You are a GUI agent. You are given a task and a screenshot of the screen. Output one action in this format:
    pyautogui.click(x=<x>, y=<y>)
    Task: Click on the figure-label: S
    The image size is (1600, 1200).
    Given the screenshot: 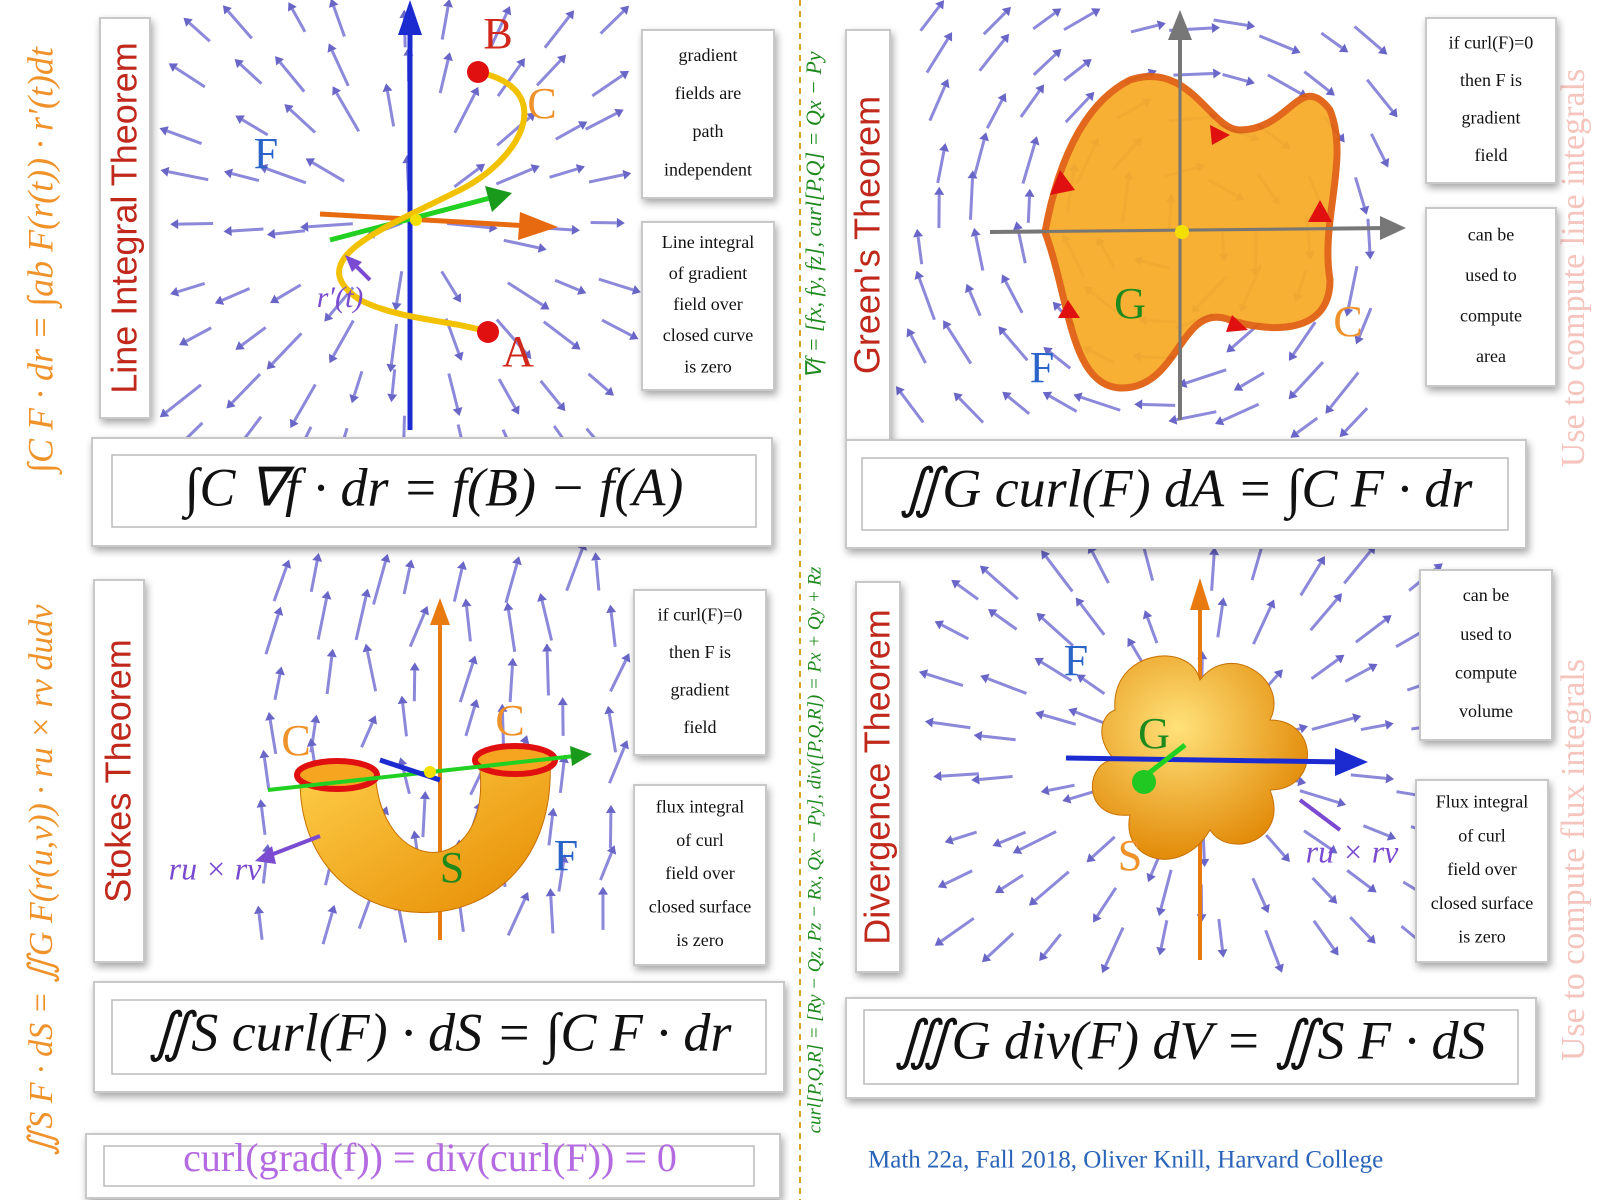 What is the action you would take?
    pyautogui.click(x=452, y=867)
    